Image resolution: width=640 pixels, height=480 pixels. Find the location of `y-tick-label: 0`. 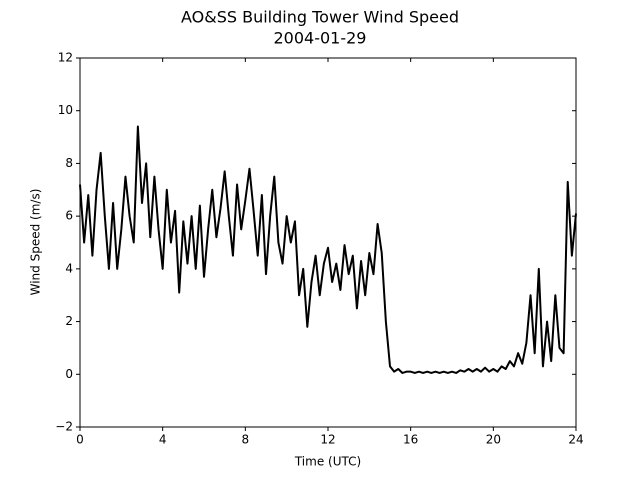

y-tick-label: 0 is located at coordinates (69, 374).